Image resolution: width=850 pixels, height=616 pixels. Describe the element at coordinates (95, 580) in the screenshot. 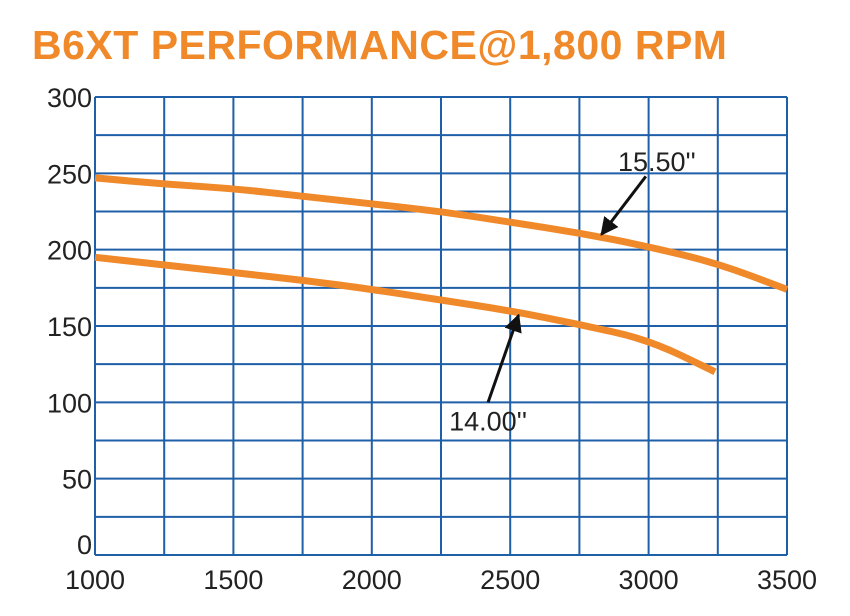

I see `x-tick-label: 1000` at that location.